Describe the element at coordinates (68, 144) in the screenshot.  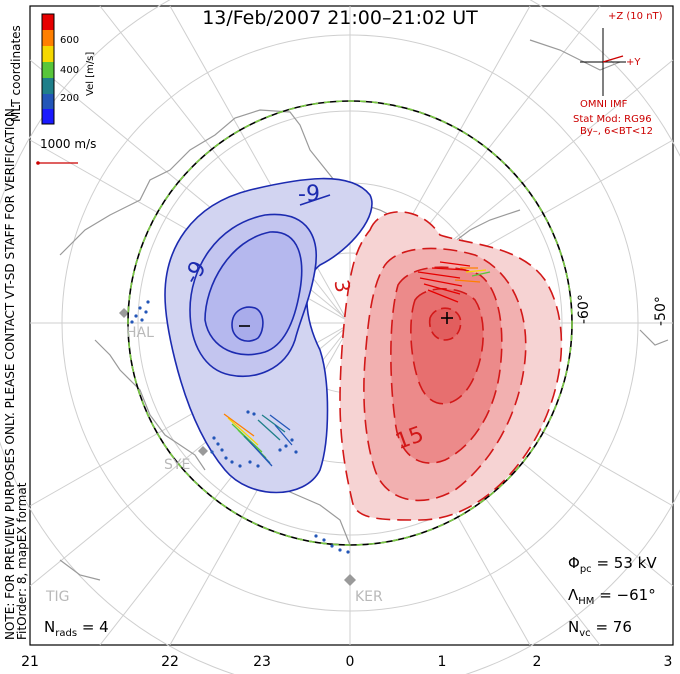
I see `scale-vector-label: 1000 m/s` at that location.